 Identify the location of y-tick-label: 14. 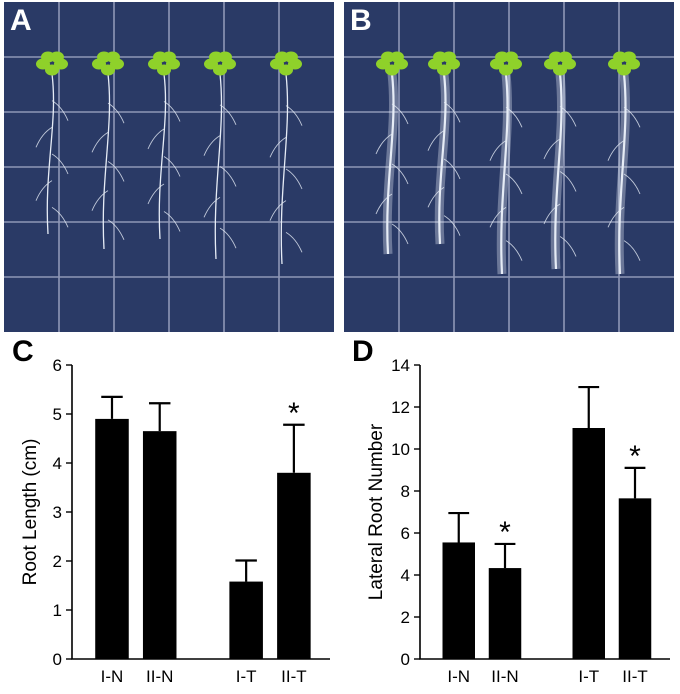
(400, 365).